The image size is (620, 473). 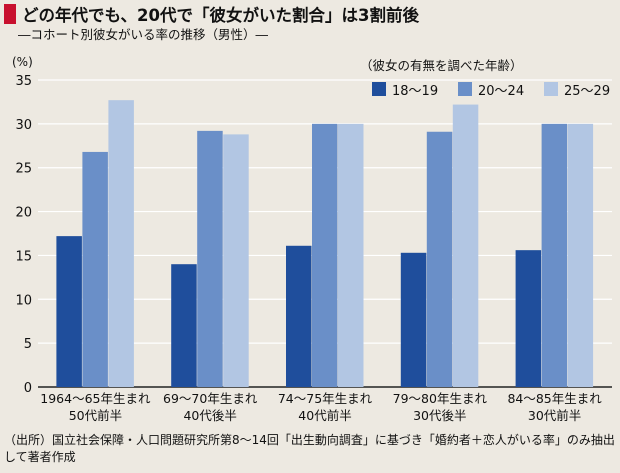 I want to click on y-axis-label: (%), so click(x=22, y=62).